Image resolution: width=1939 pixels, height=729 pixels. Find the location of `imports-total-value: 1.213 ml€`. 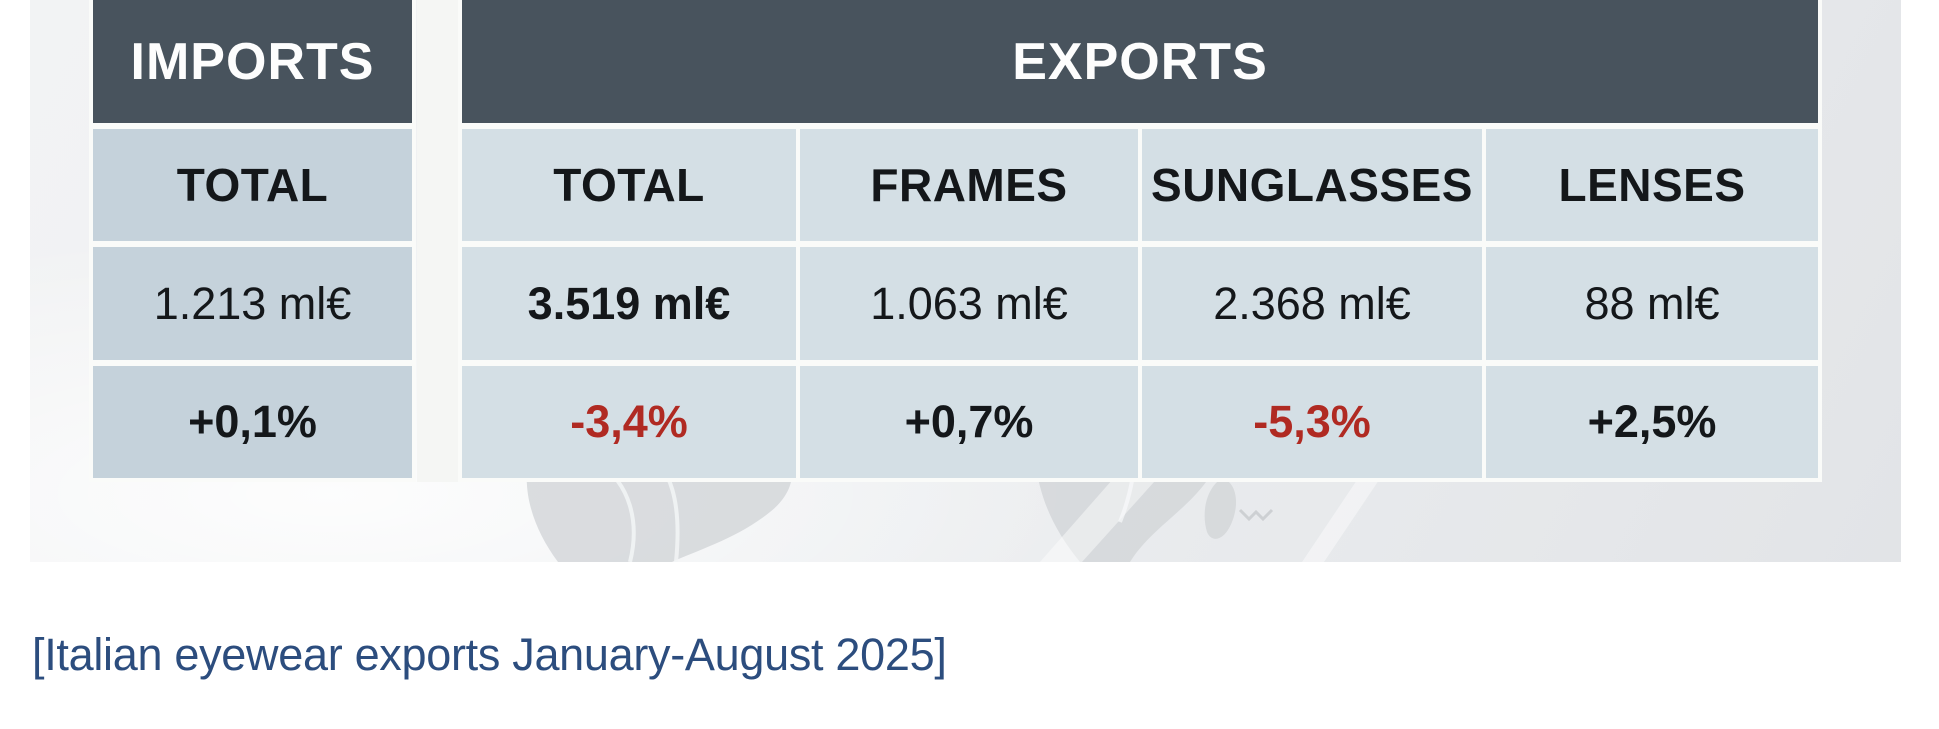

imports-total-value: 1.213 ml€ is located at coordinates (252, 303).